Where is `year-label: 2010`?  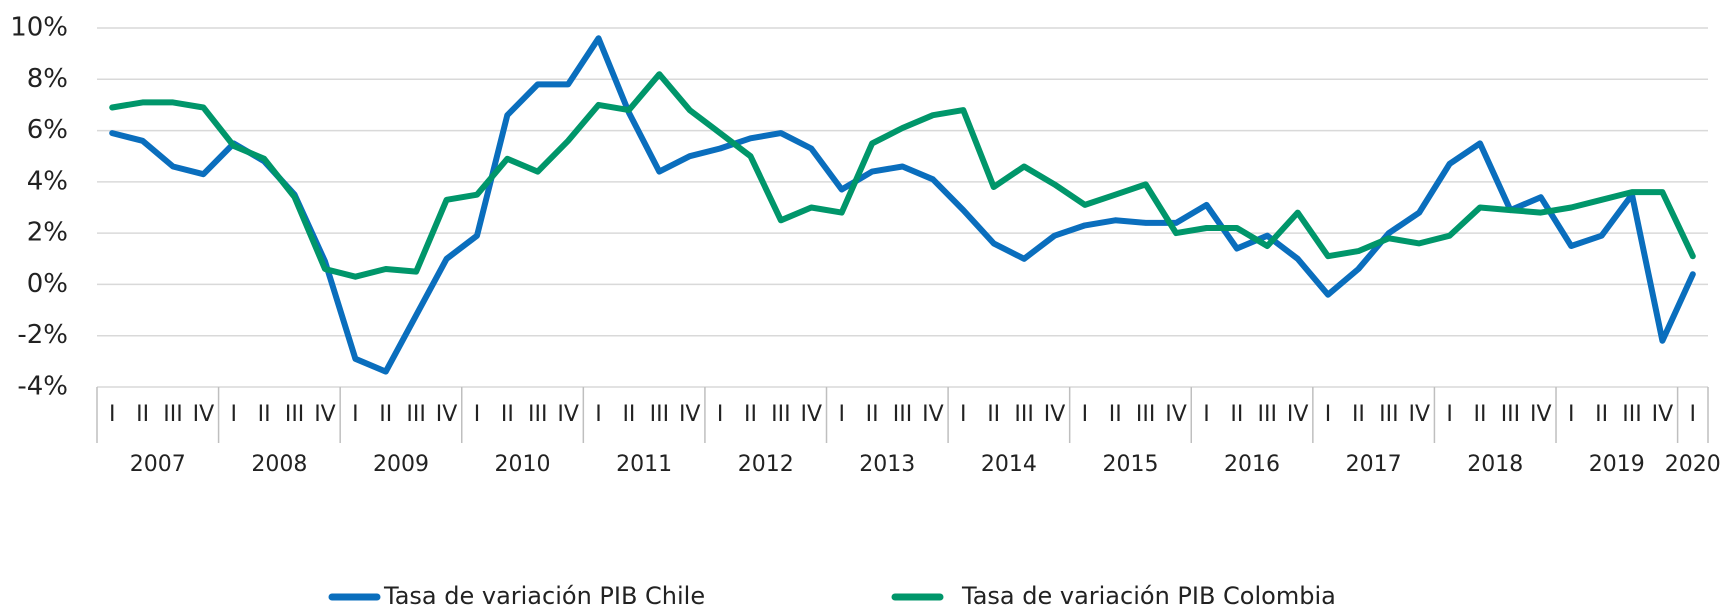 year-label: 2010 is located at coordinates (523, 464).